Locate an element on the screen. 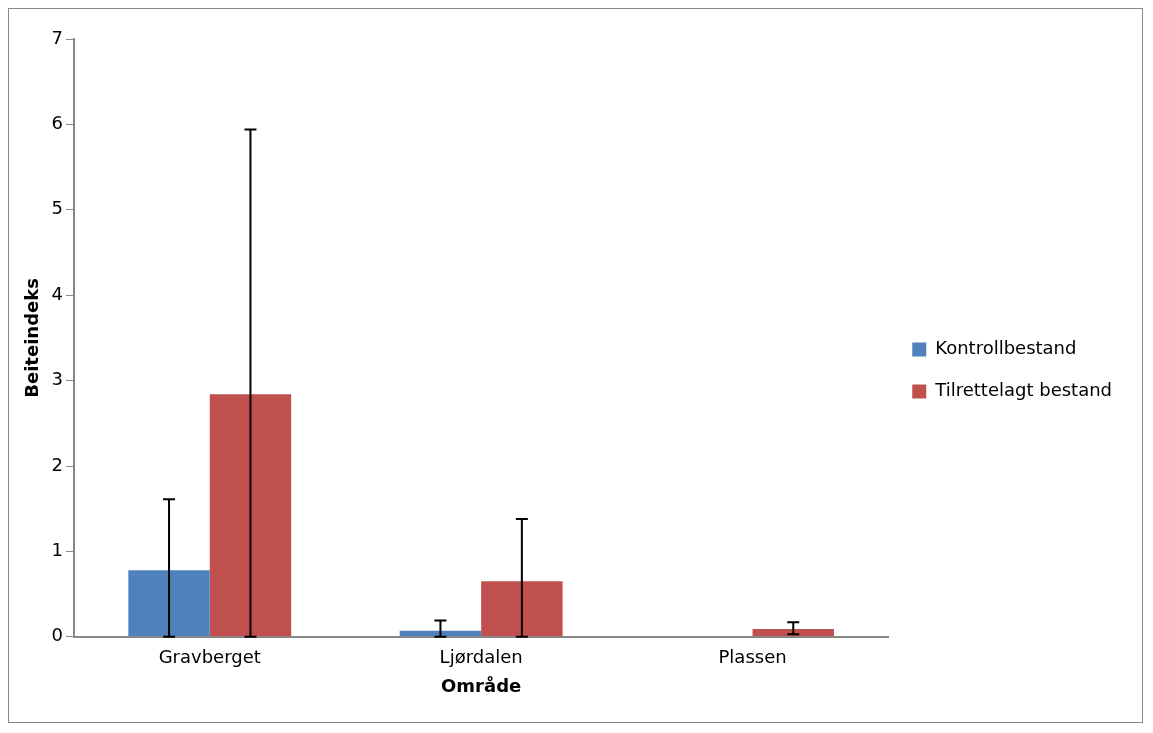 The height and width of the screenshot is (733, 1153). y-tick-label: 2 is located at coordinates (57, 464).